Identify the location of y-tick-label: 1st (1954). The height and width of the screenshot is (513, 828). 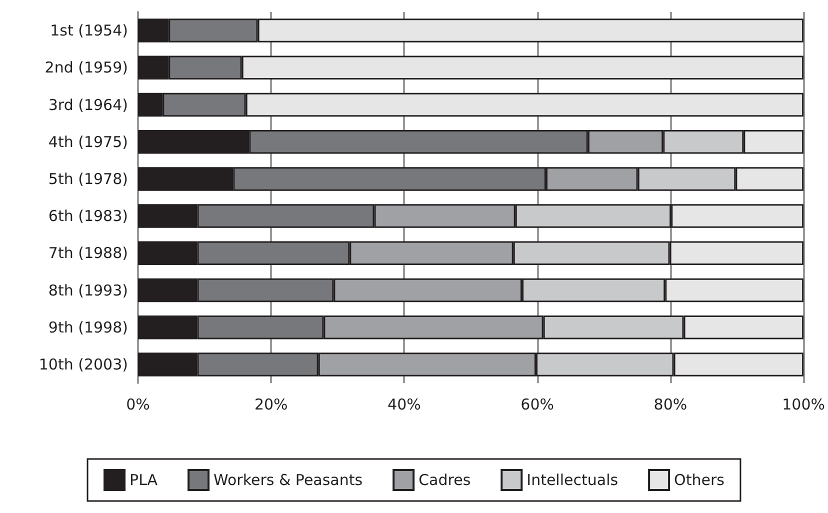
(89, 31).